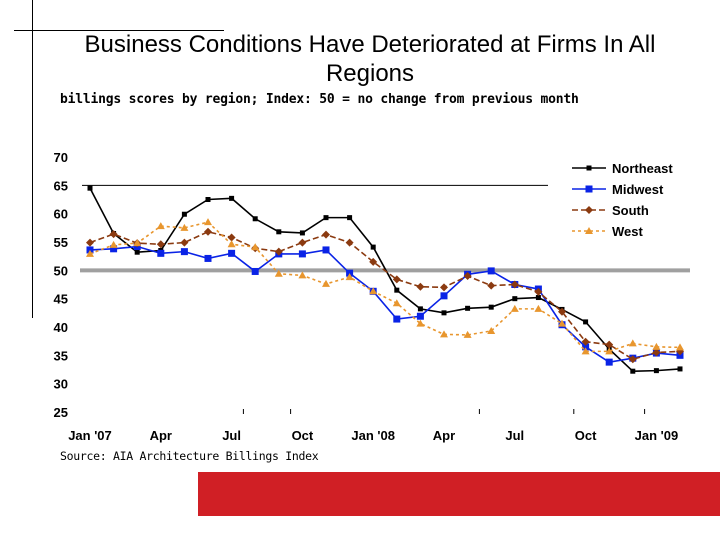 The width and height of the screenshot is (720, 540). Describe the element at coordinates (90, 435) in the screenshot. I see `x-tick-label: Jan '07` at that location.